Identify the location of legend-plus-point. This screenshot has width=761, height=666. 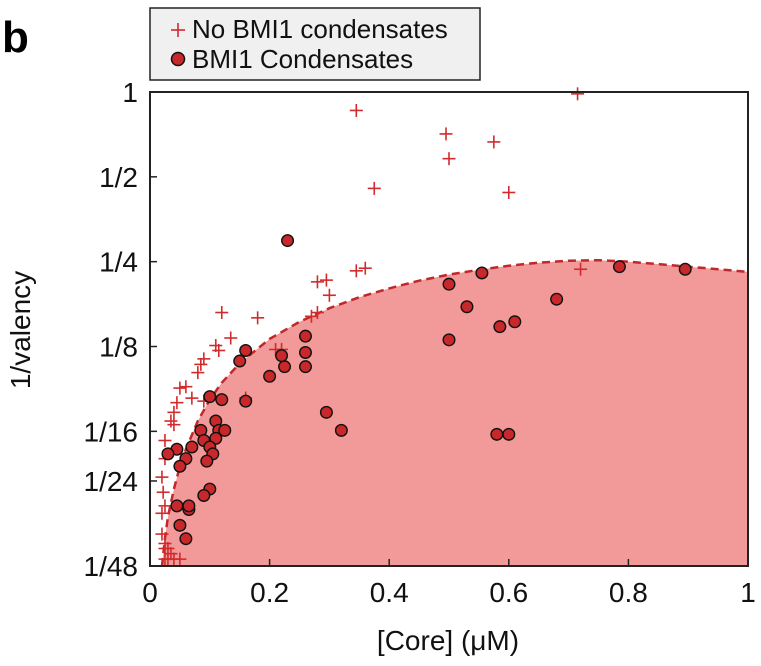
(178, 30).